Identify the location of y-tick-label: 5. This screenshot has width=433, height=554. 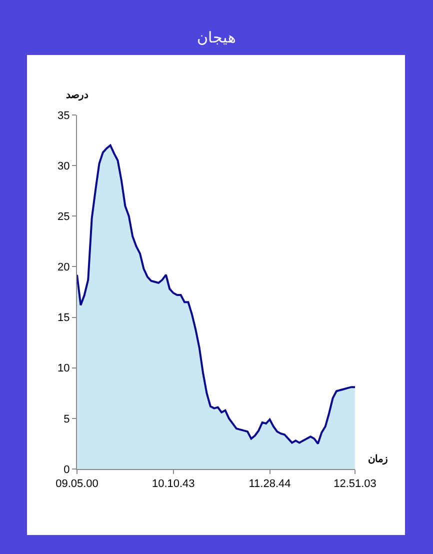
(67, 419).